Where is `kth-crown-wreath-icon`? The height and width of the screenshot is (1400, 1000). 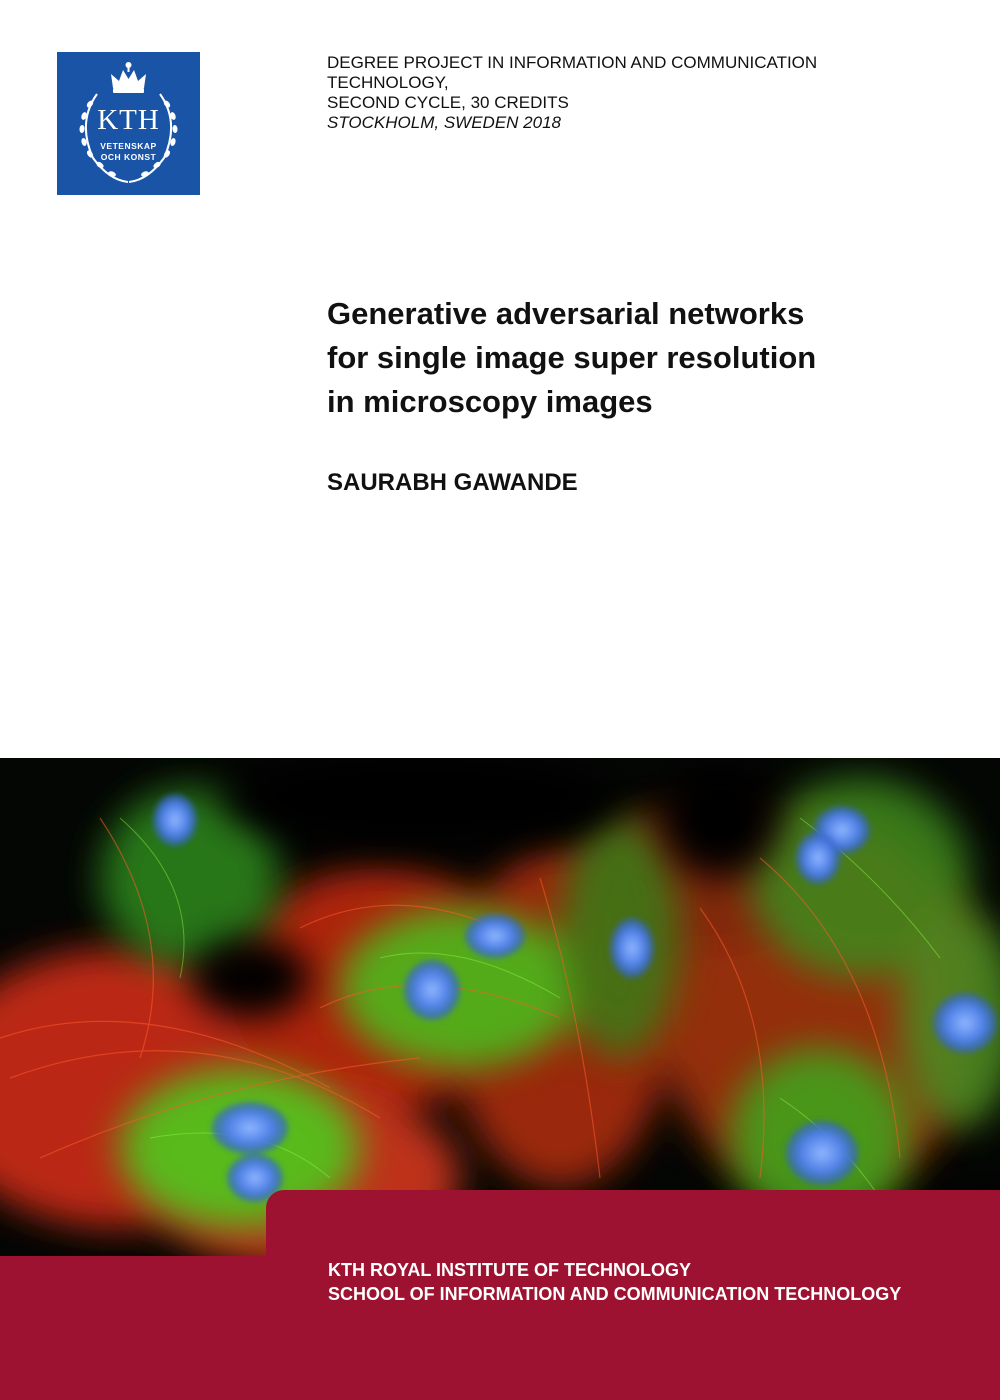 kth-crown-wreath-icon is located at coordinates (128, 122).